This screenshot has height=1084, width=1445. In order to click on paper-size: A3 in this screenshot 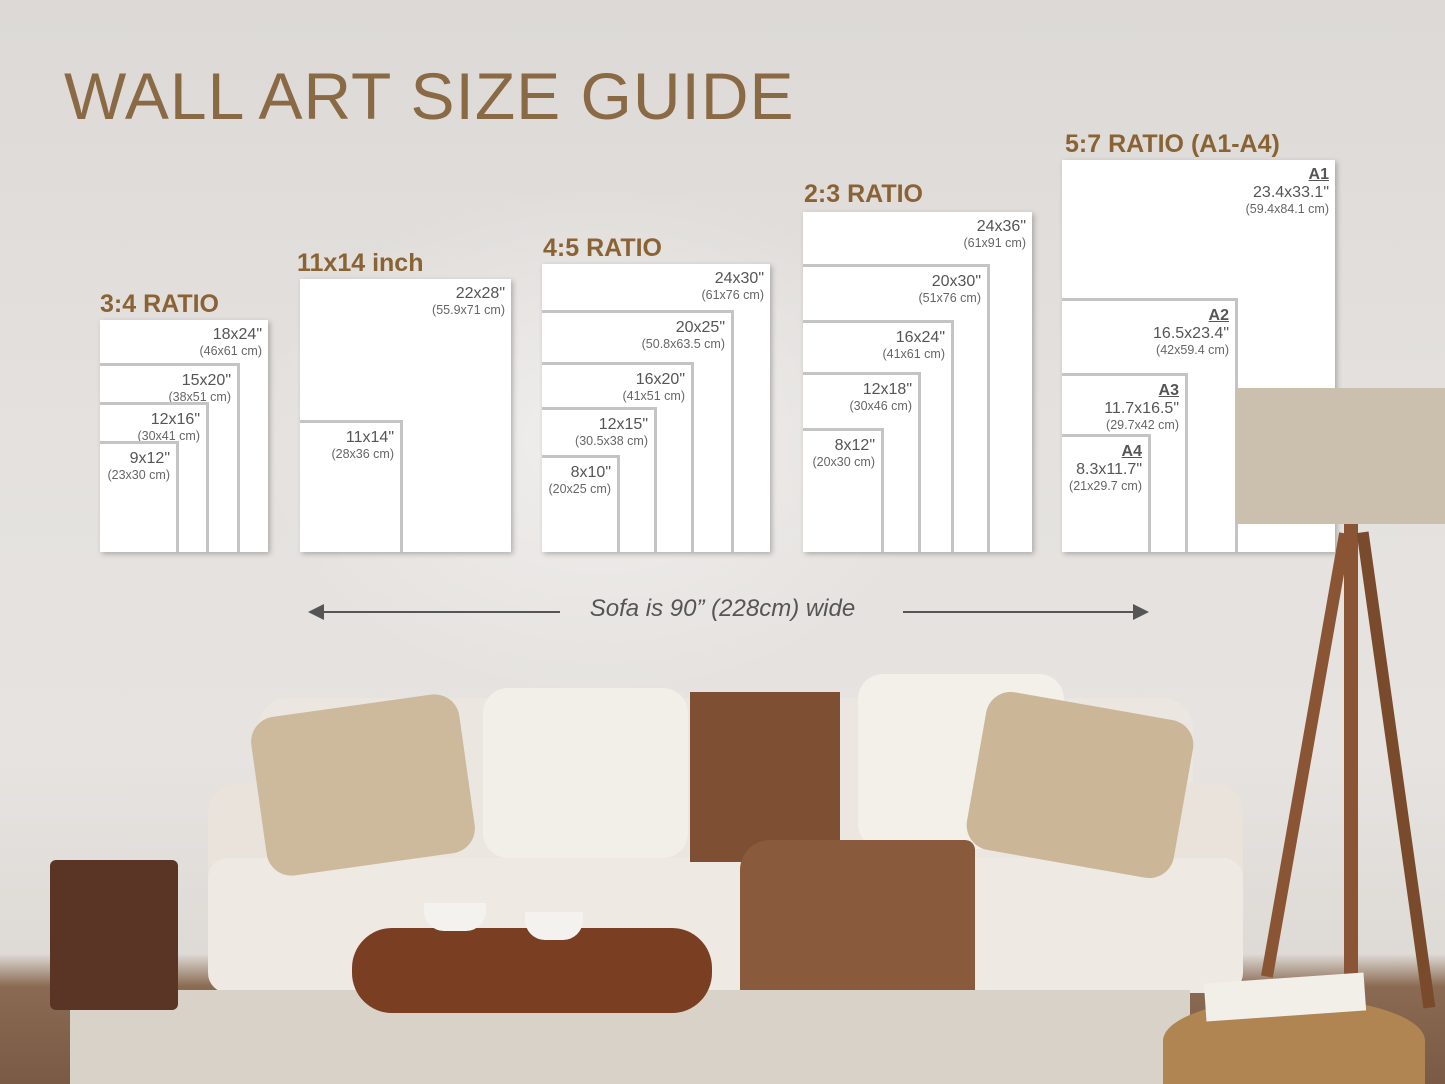, I will do `click(1168, 390)`.